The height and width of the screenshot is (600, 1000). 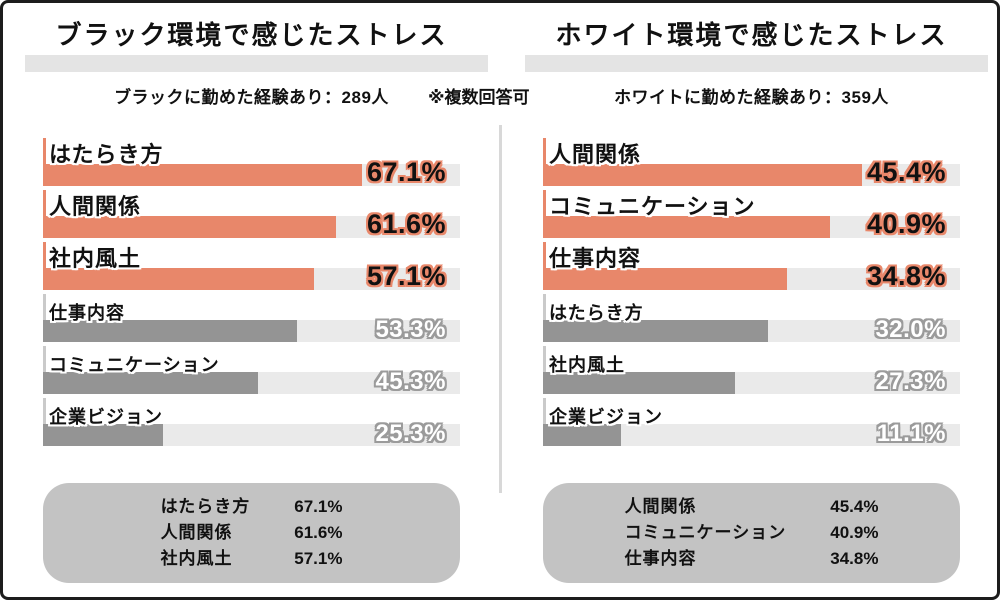 What do you see at coordinates (751, 162) in the screenshot?
I see `bar-row: 人間関係 45.4%` at bounding box center [751, 162].